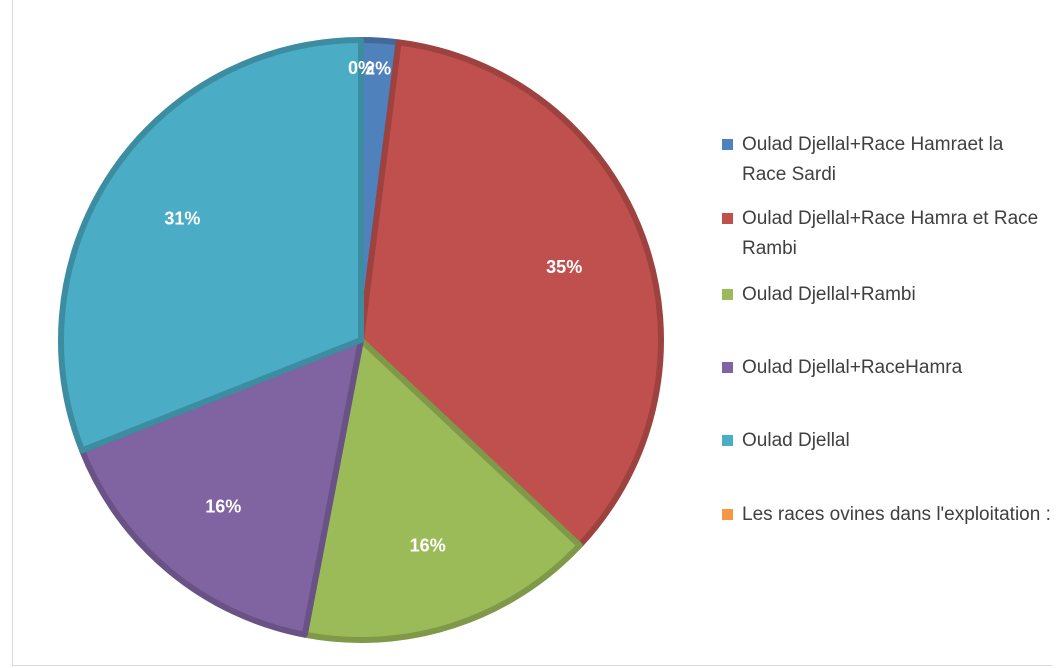 This screenshot has height=668, width=1059. I want to click on legend-entry: Oulad Djellal+Rambi, so click(887, 296).